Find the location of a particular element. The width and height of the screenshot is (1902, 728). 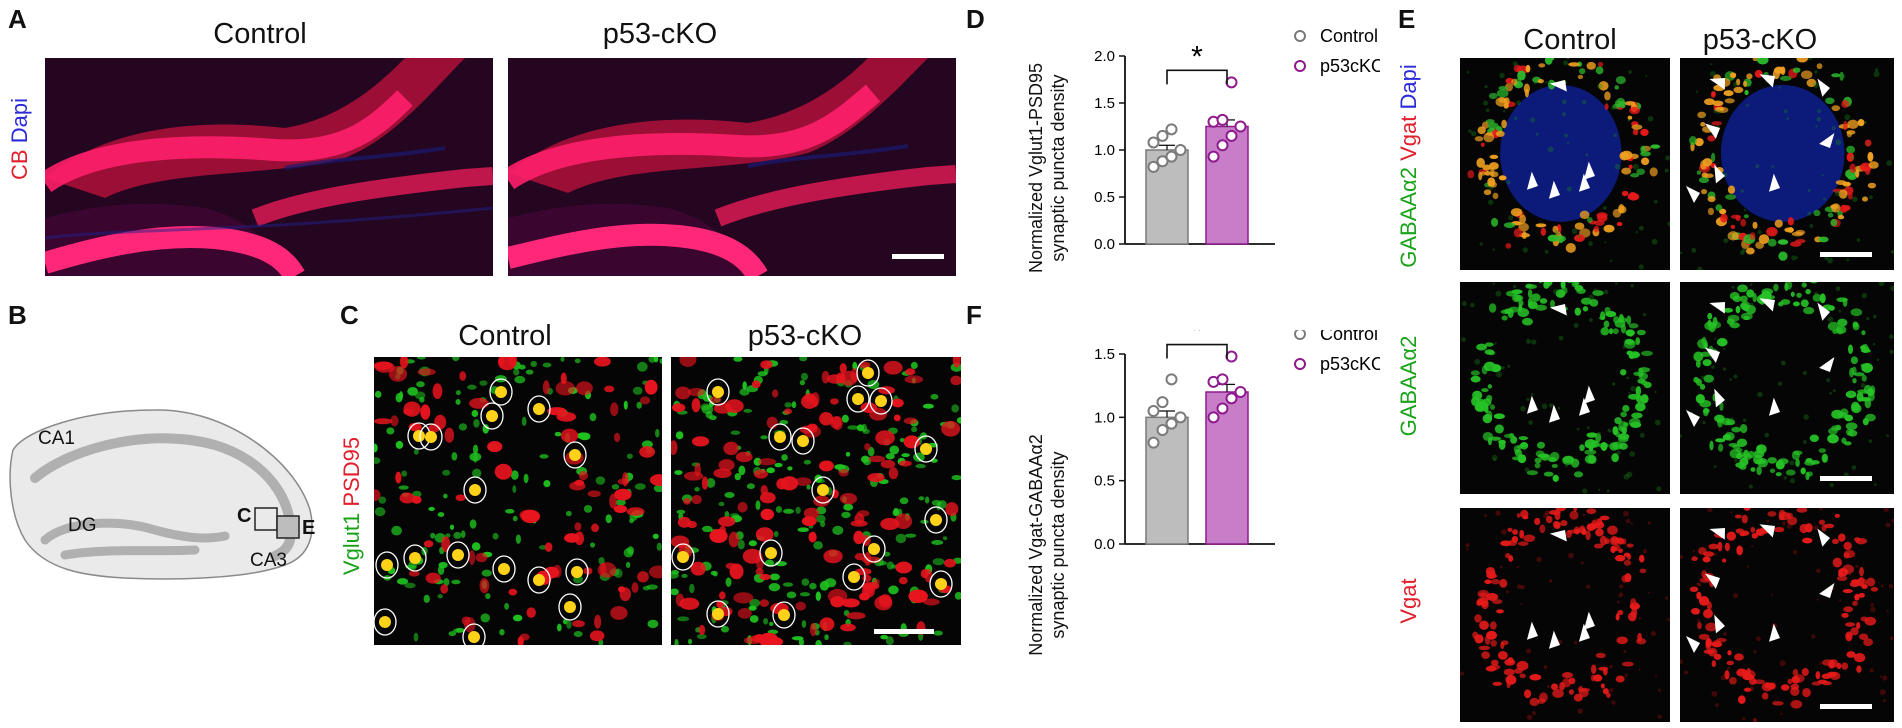

panel-letter-f: F is located at coordinates (974, 315).